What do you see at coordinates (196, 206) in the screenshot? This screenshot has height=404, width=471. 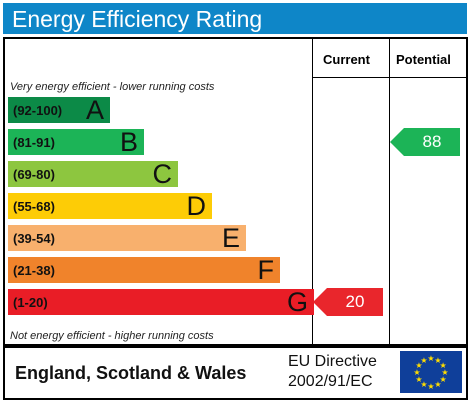 I see `band-letter: D` at bounding box center [196, 206].